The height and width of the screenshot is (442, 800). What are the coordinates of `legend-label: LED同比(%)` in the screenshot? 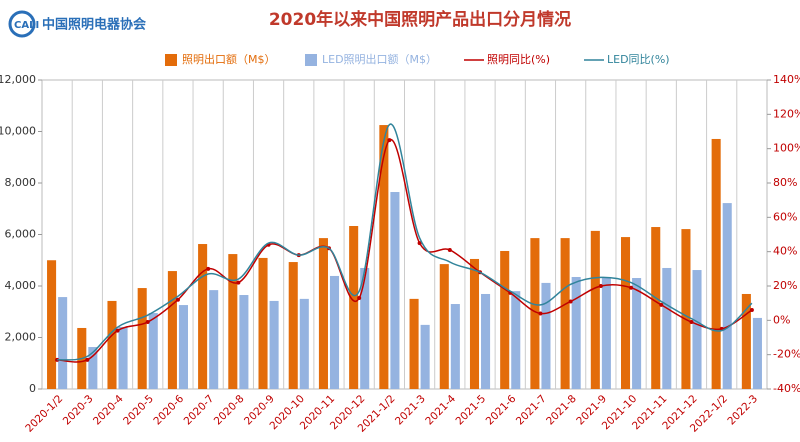 It's located at (638, 59).